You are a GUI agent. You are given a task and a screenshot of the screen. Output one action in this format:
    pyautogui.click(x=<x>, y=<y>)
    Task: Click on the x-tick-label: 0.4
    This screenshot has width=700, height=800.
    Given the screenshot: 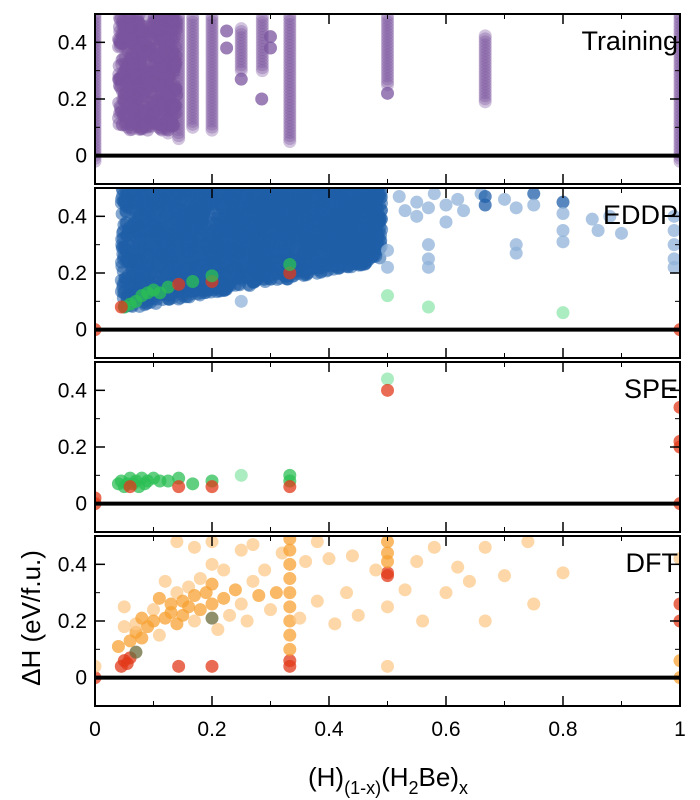 What is the action you would take?
    pyautogui.click(x=329, y=729)
    